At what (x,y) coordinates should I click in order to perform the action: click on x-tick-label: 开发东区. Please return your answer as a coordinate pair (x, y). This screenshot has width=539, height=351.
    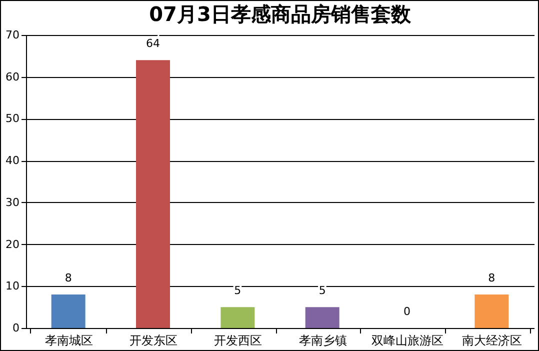
    Looking at the image, I should click on (154, 341).